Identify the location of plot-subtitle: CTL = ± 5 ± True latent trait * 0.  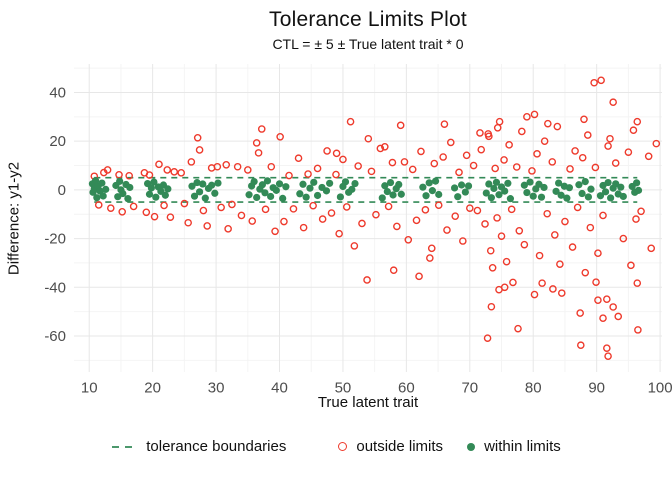
(368, 44).